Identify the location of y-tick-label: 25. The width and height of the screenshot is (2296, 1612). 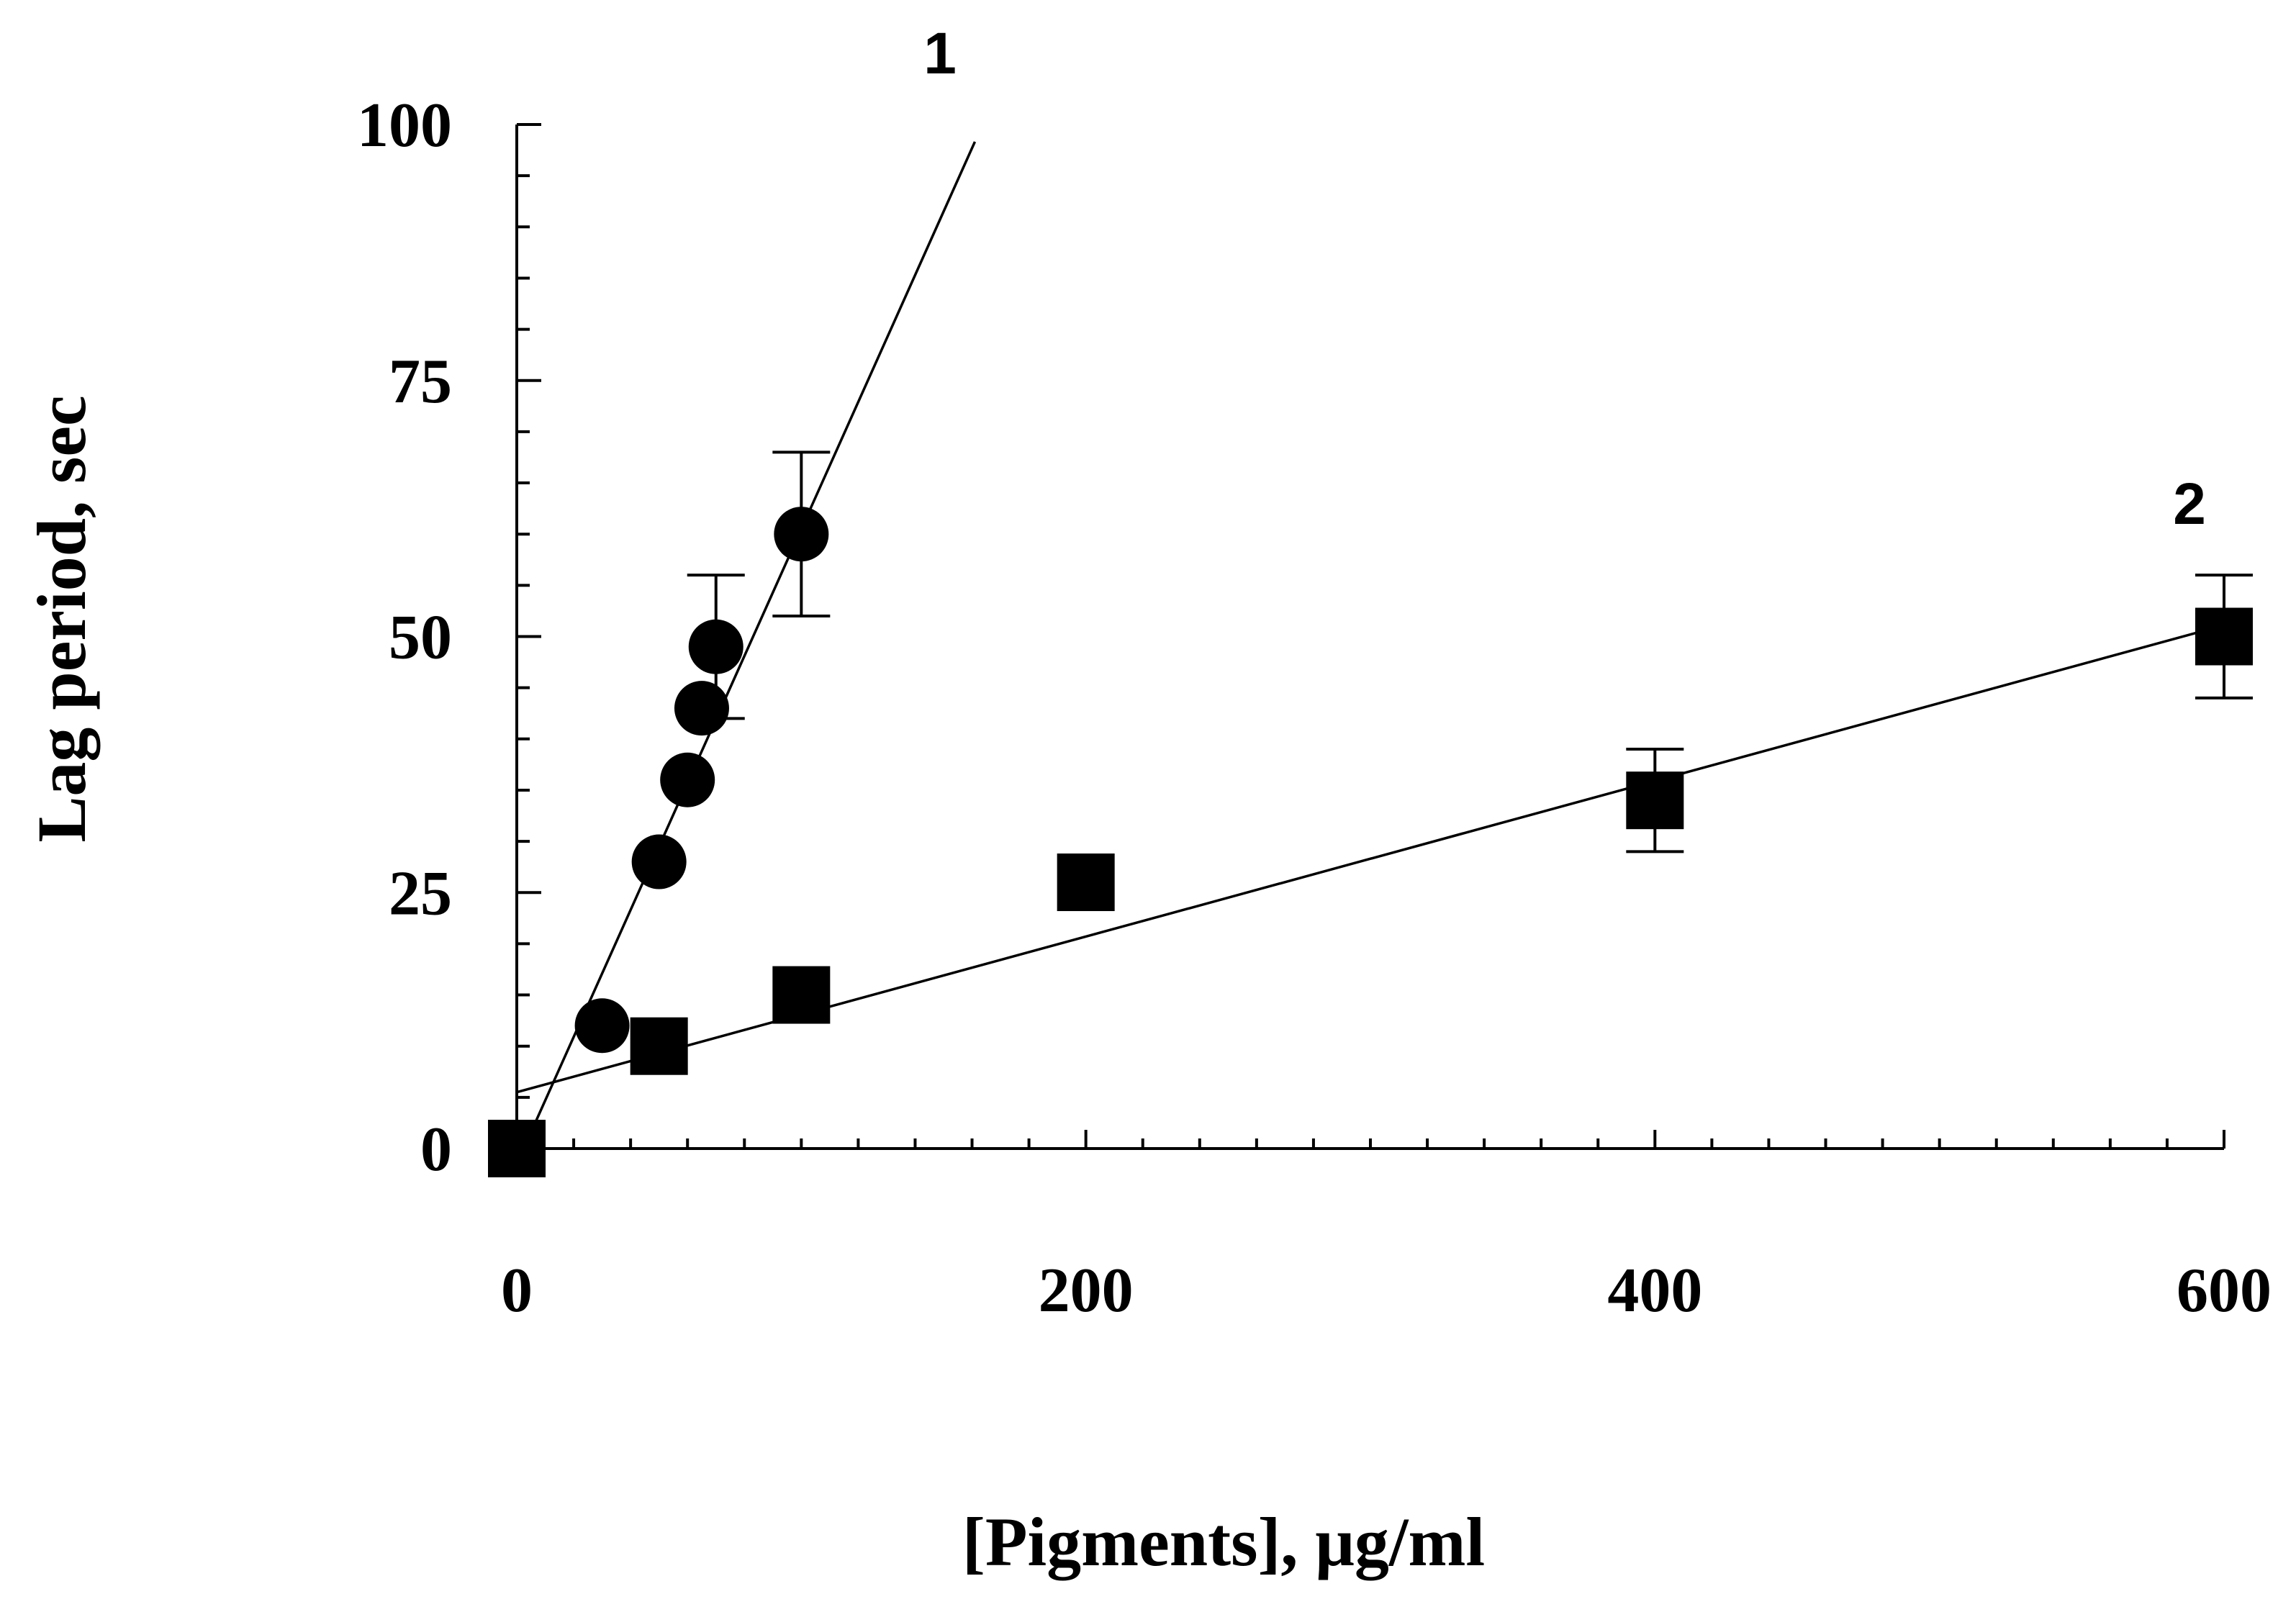
(420, 893).